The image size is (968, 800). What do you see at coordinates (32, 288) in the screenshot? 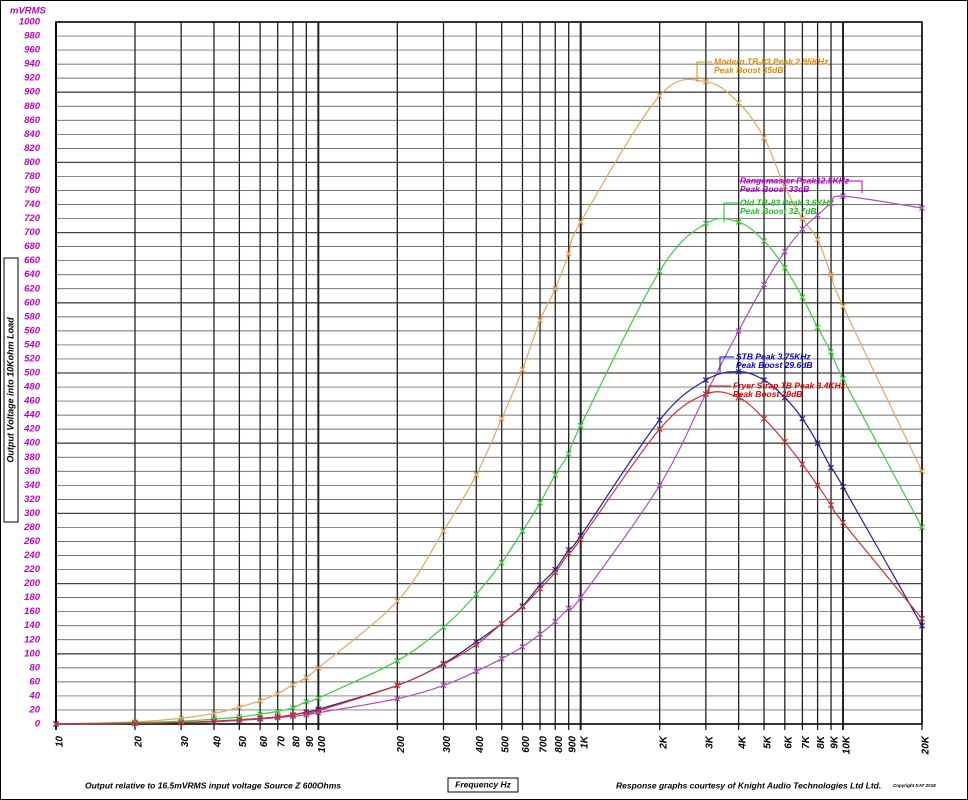
I see `y-tick-label: 620` at bounding box center [32, 288].